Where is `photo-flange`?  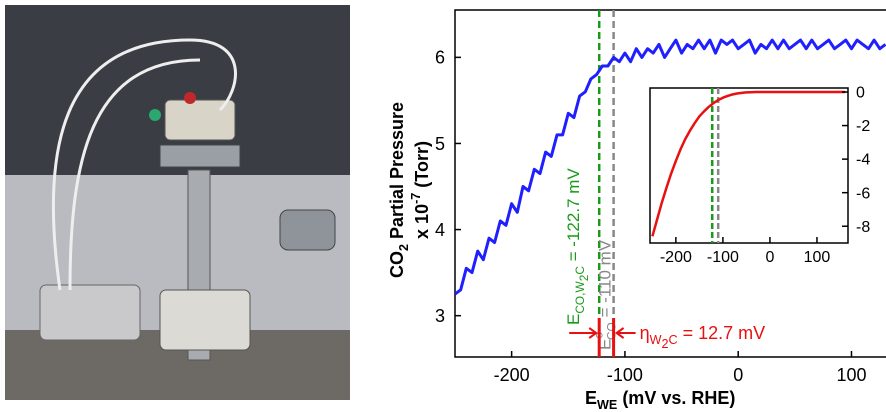 photo-flange is located at coordinates (90, 312).